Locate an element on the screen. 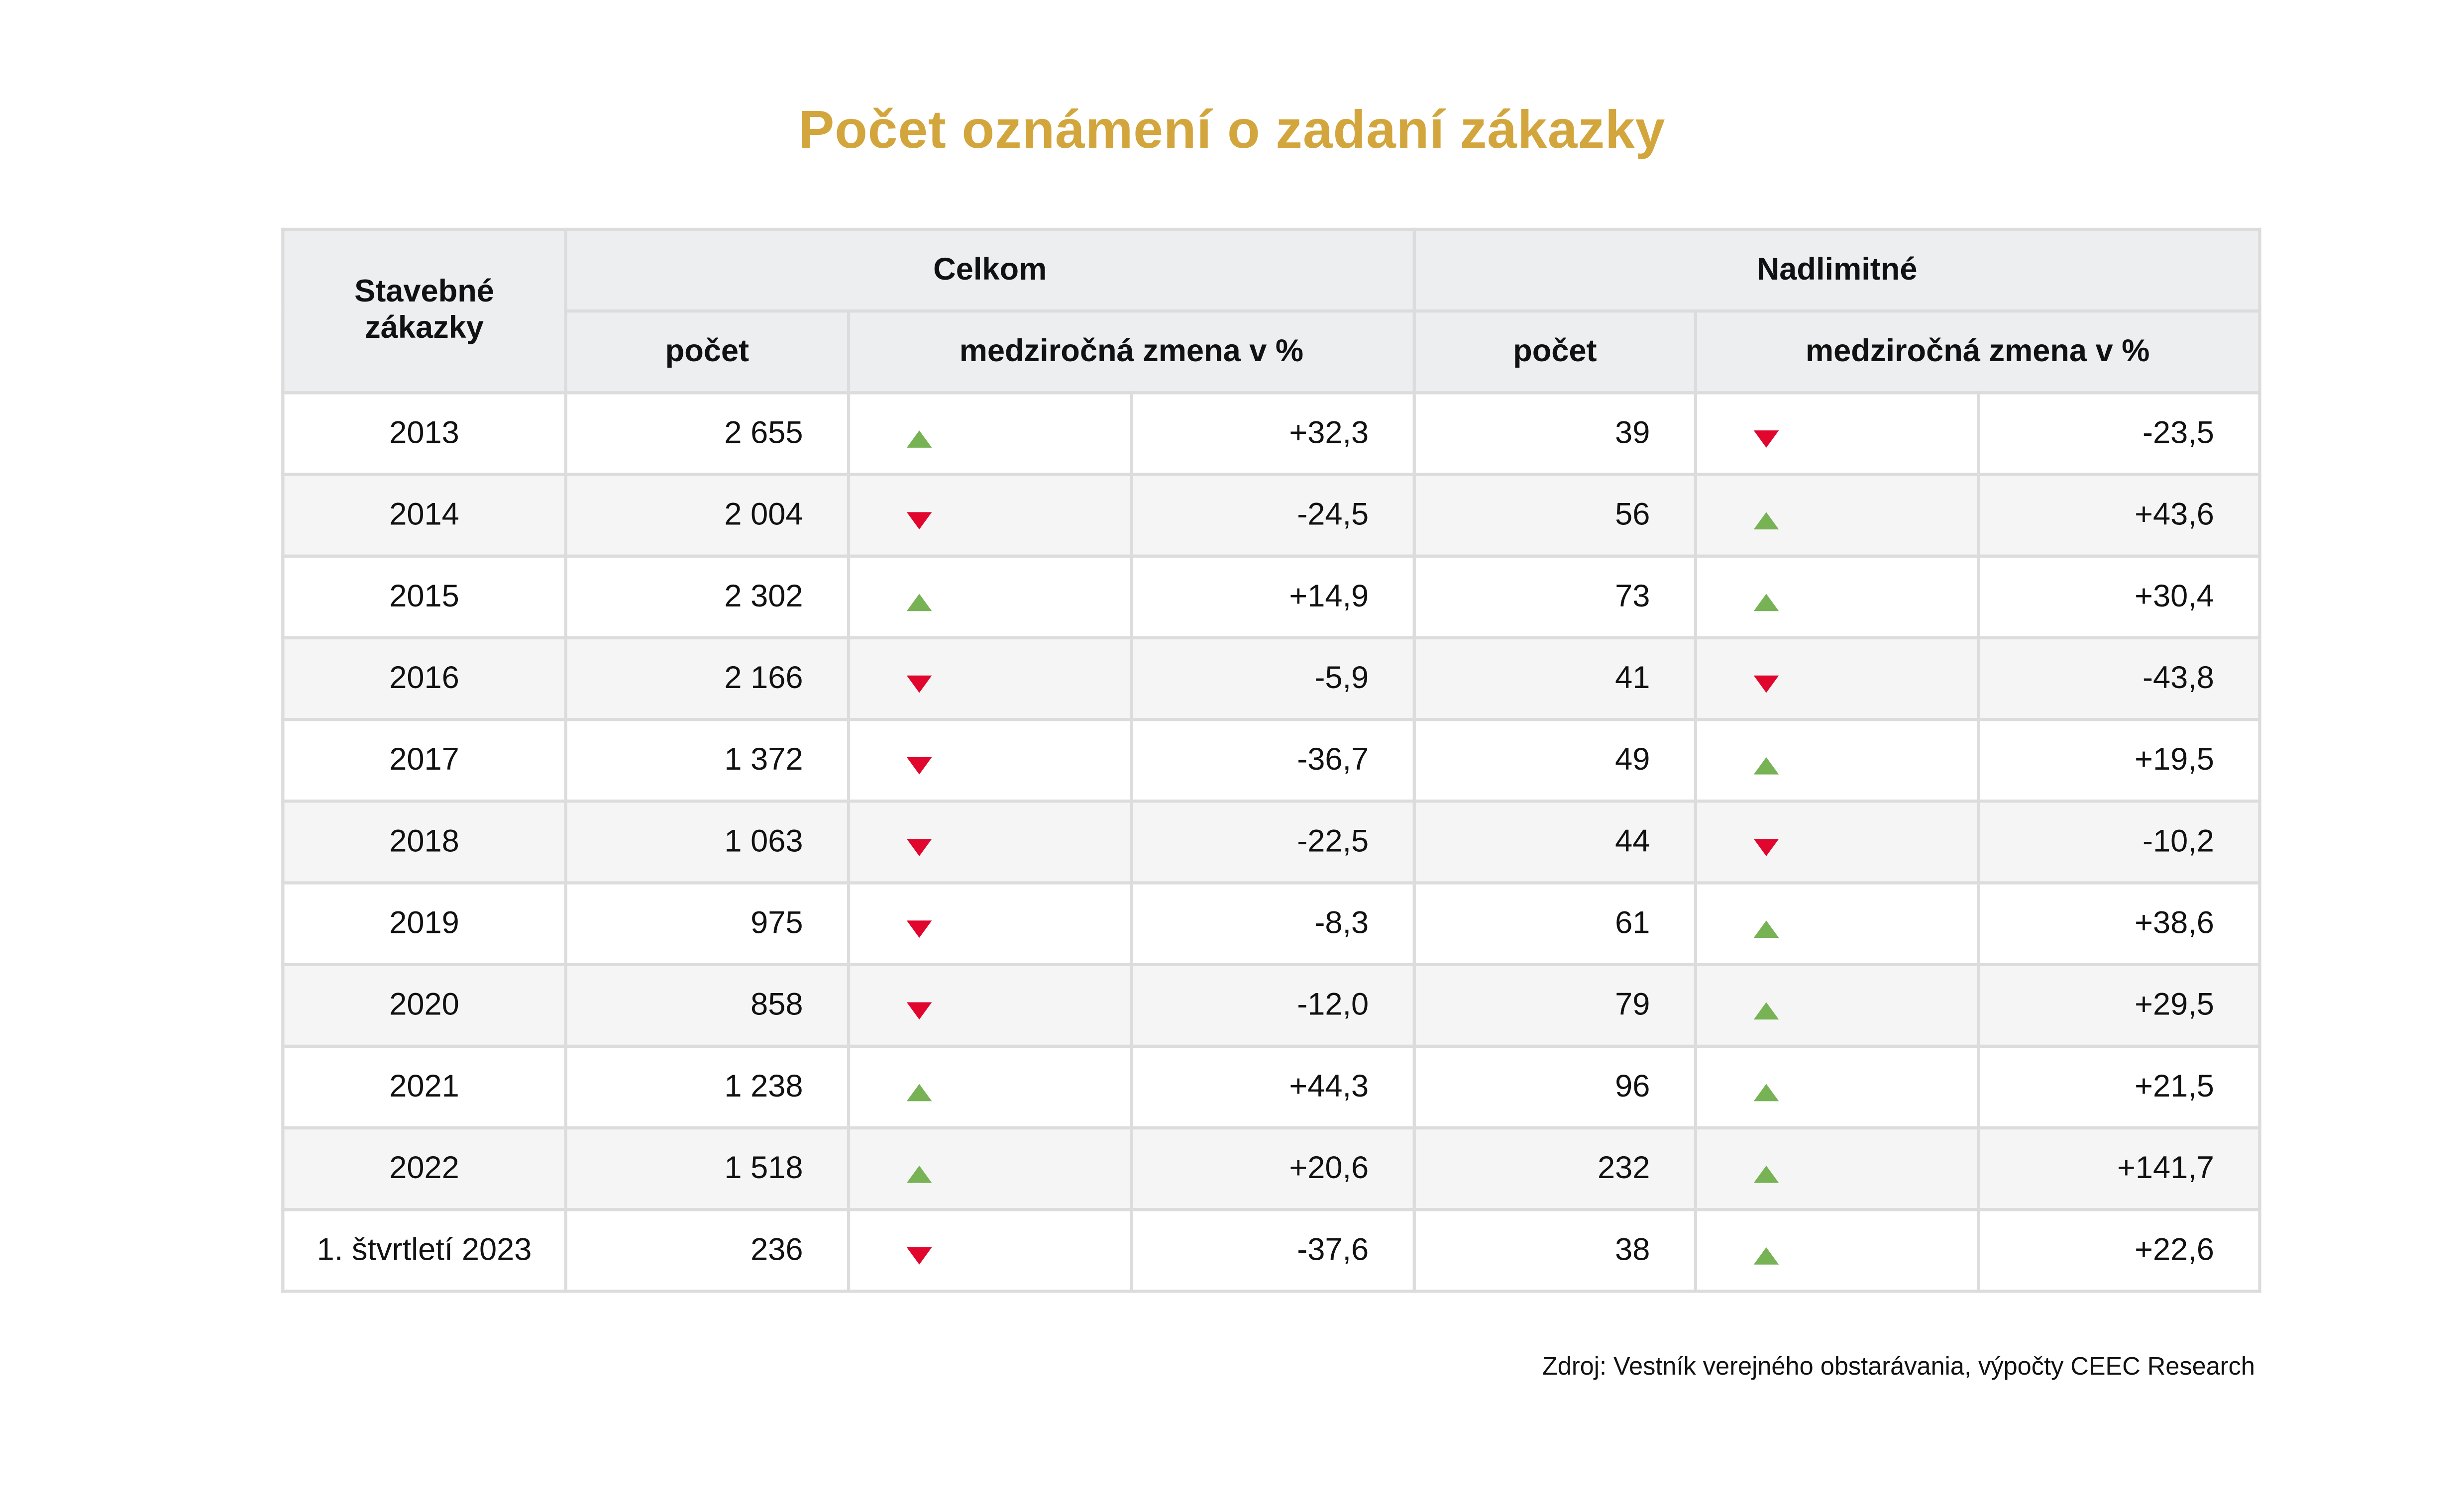 Image resolution: width=2464 pixels, height=1502 pixels. total-change: +44,3 is located at coordinates (1273, 1087).